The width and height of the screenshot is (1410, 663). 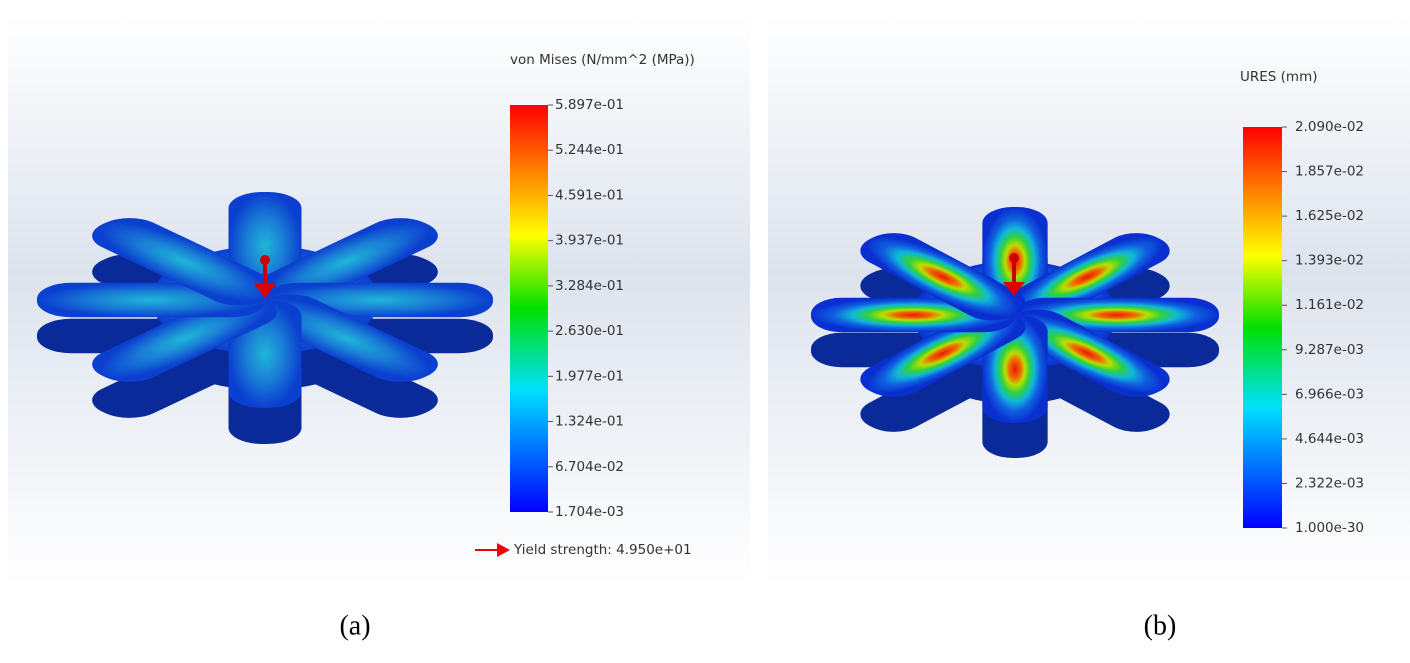 I want to click on scale-label: 2.630e-01, so click(x=589, y=331).